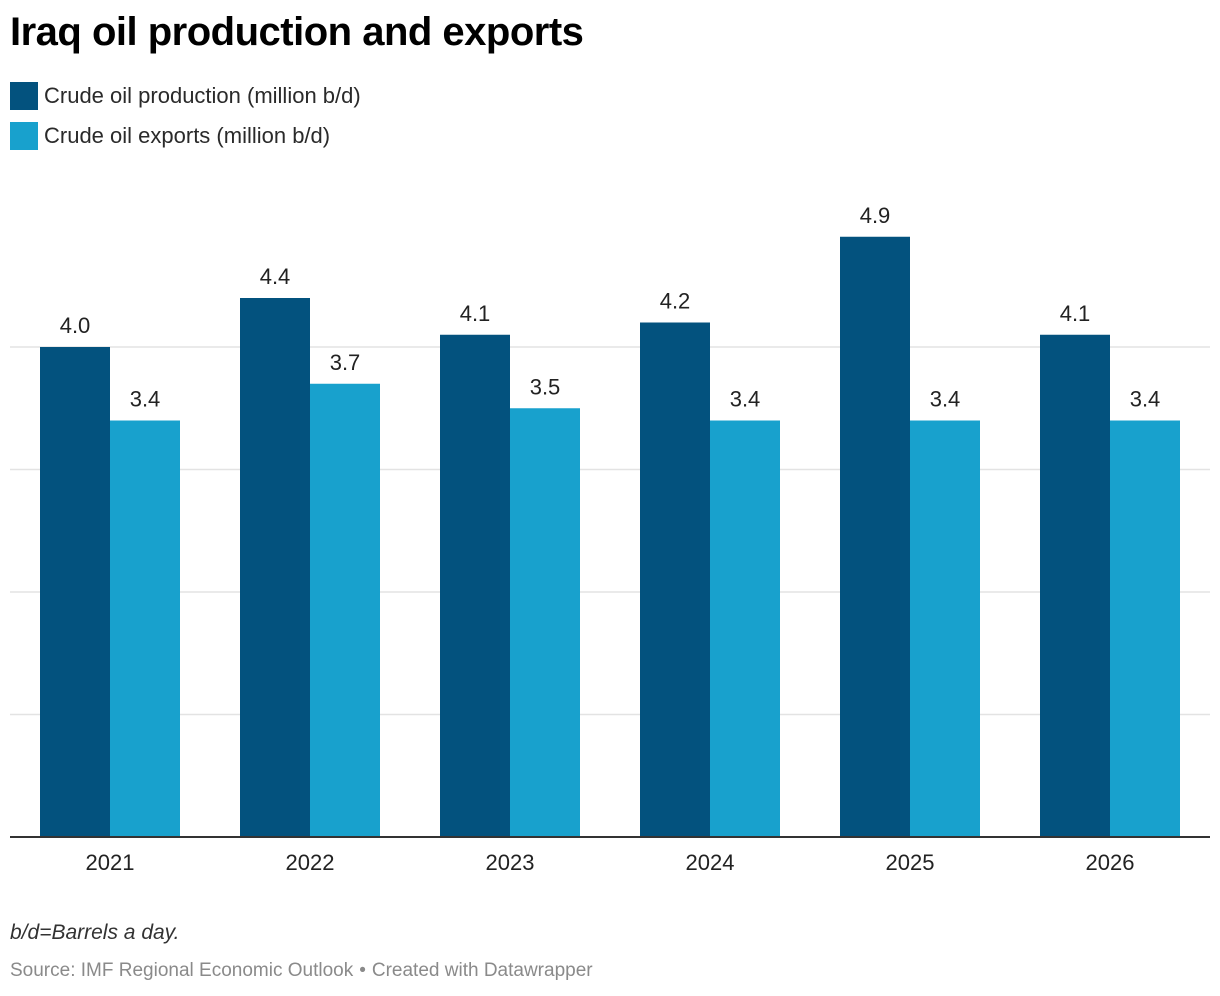 The width and height of the screenshot is (1220, 996). Describe the element at coordinates (75, 325) in the screenshot. I see `data-label: 4.0` at that location.